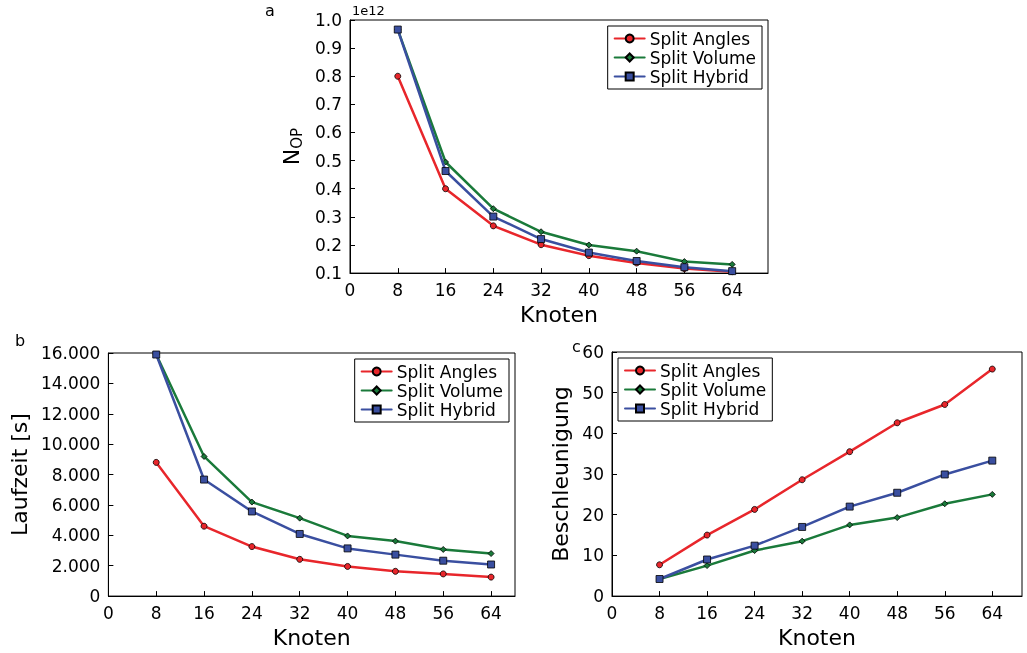 The image size is (1027, 653). What do you see at coordinates (368, 10) in the screenshot?
I see `text: 1e12` at bounding box center [368, 10].